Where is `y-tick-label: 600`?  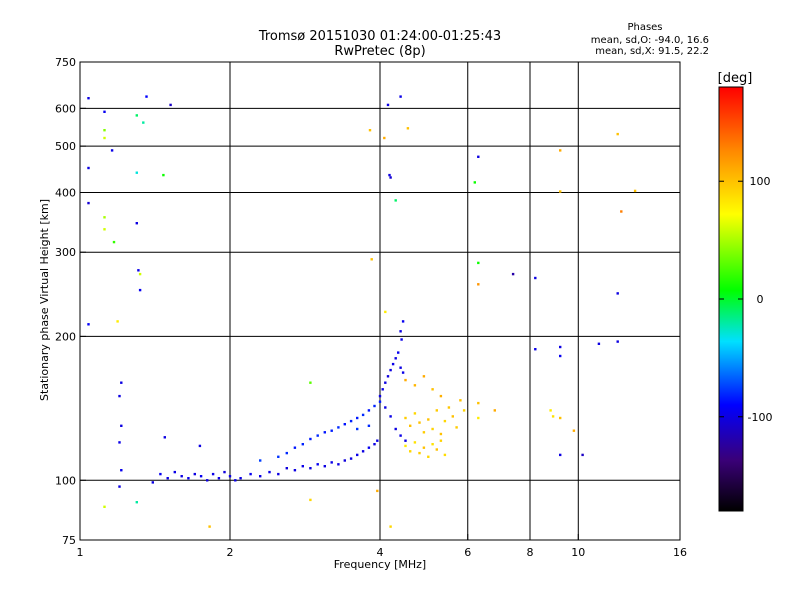 y-tick-label: 600 is located at coordinates (65, 108).